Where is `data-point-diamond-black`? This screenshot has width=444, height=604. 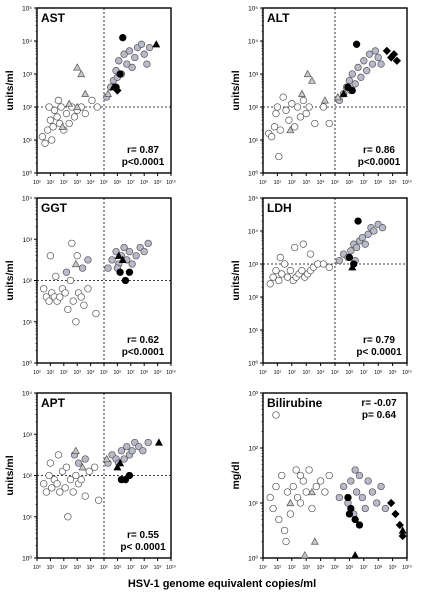
data-point-diamond-black is located at coordinates (117, 90).